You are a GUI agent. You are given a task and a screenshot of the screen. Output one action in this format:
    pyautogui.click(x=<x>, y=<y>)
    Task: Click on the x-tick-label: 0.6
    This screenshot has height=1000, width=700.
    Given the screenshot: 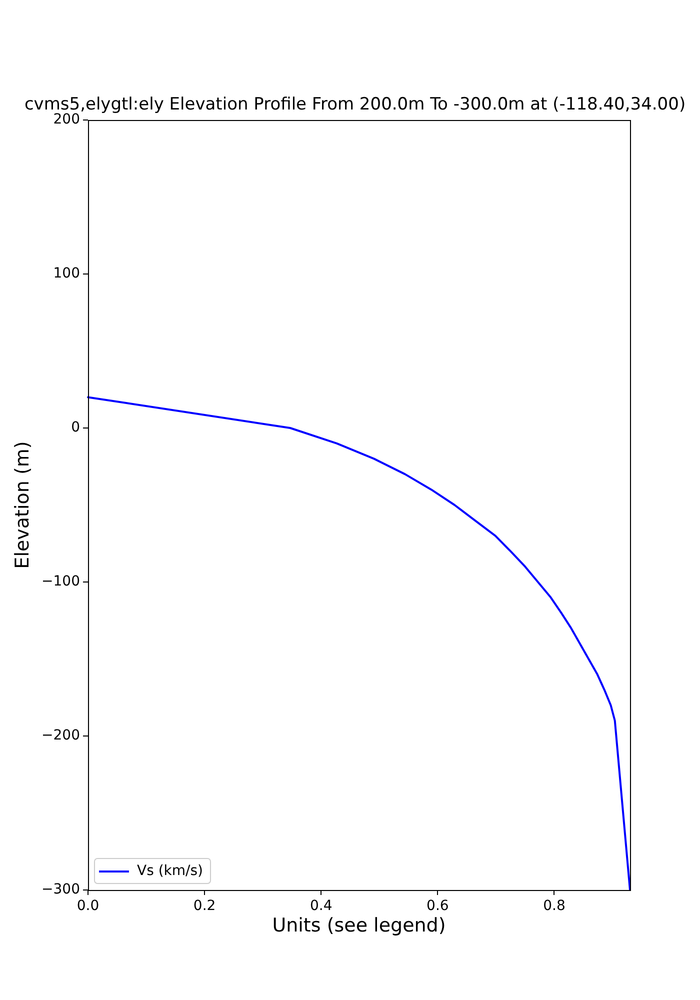 What is the action you would take?
    pyautogui.click(x=437, y=906)
    